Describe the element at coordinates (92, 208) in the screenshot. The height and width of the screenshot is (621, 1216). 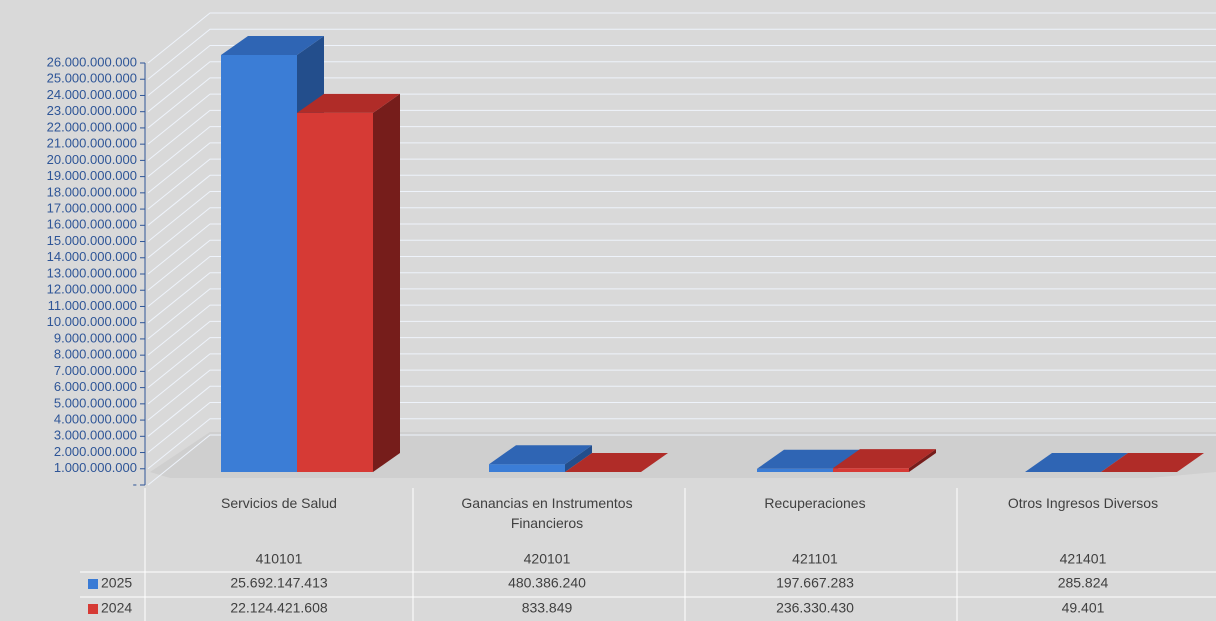
I see `y-tick-label: 17.000.000.000` at that location.